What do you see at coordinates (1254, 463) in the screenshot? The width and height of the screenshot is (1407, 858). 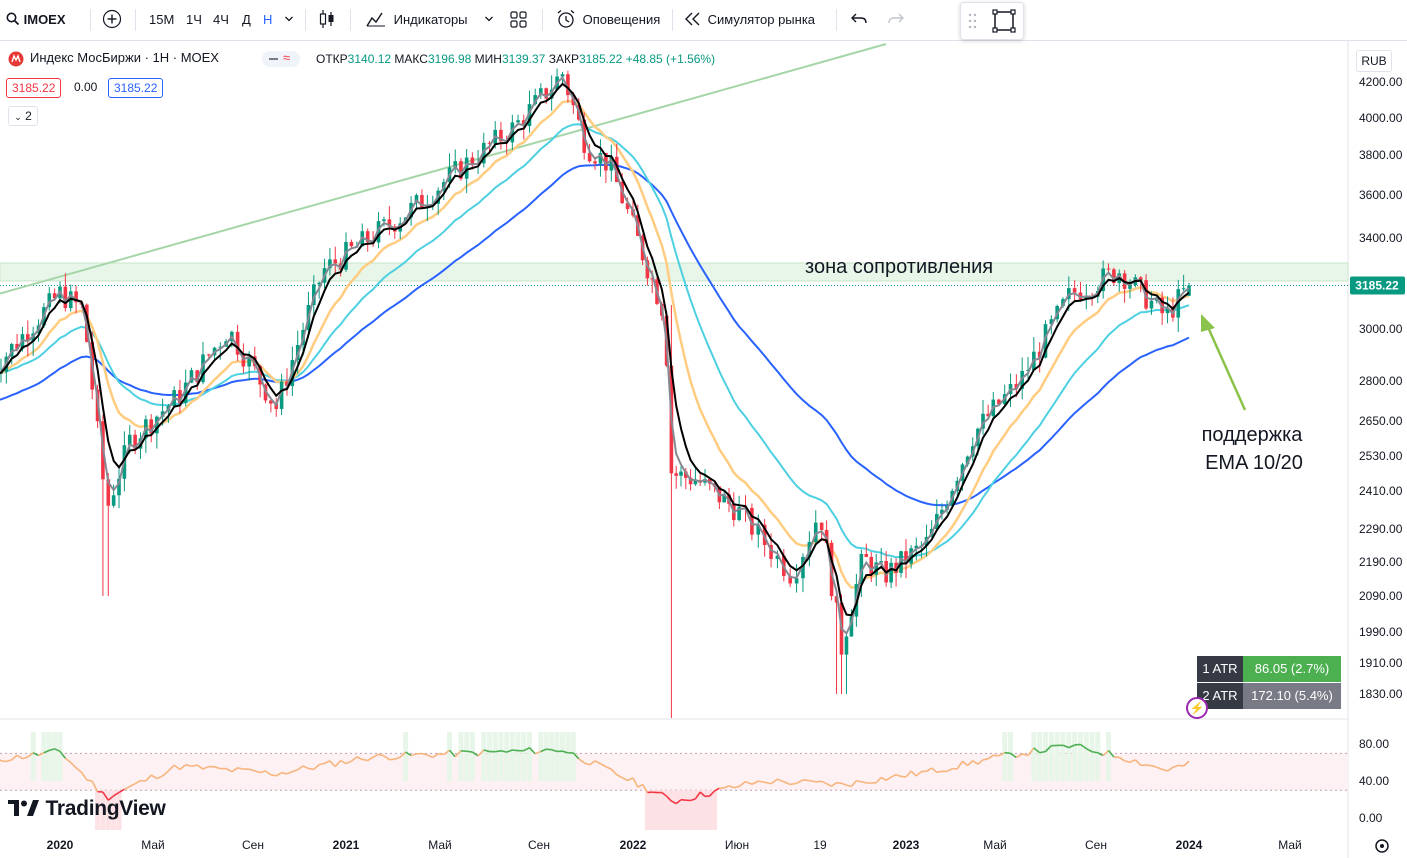 I see `support-annotation-line2: EMA 10/20` at bounding box center [1254, 463].